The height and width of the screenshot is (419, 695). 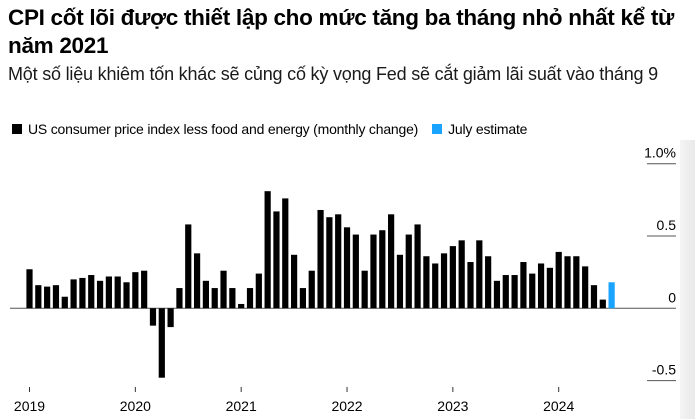 I want to click on x-tick-label: 2019, so click(x=29, y=406).